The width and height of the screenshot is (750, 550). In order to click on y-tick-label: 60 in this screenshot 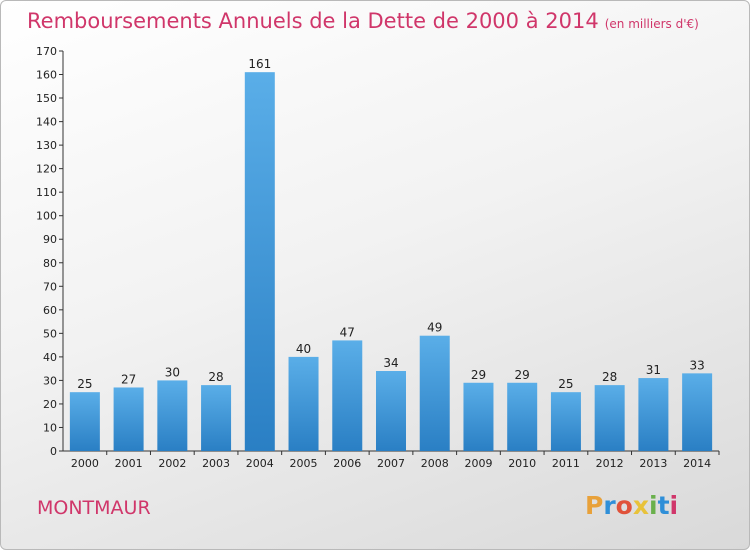, I will do `click(50, 310)`.